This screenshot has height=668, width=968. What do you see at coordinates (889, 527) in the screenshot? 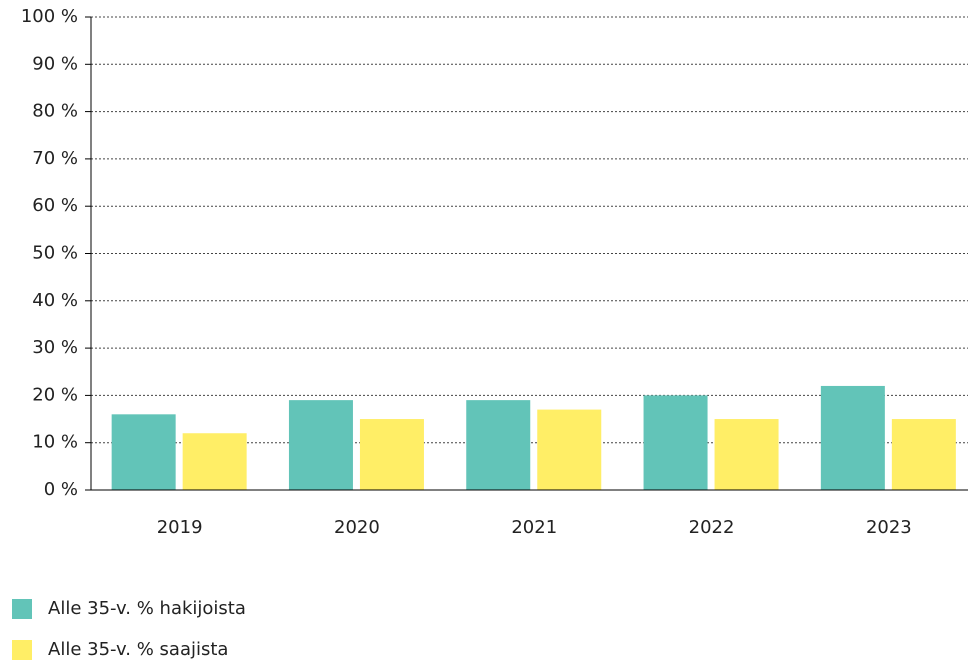
I see `x-tick-label: 2023` at bounding box center [889, 527].